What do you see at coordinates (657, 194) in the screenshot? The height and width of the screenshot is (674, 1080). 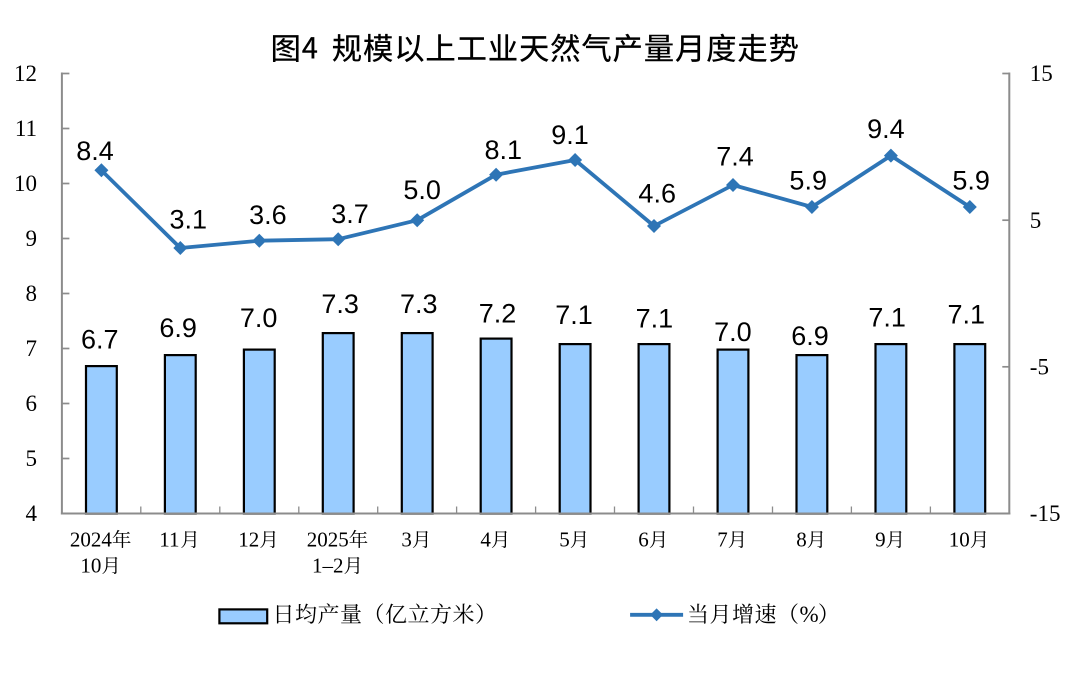 I see `svg-text: 4.6` at bounding box center [657, 194].